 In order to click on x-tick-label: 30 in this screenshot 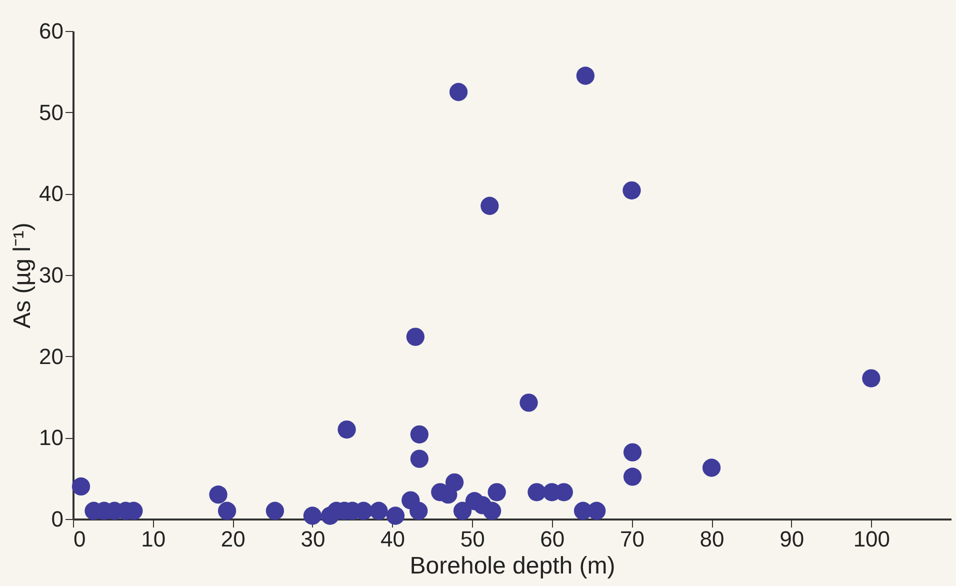, I will do `click(313, 539)`.